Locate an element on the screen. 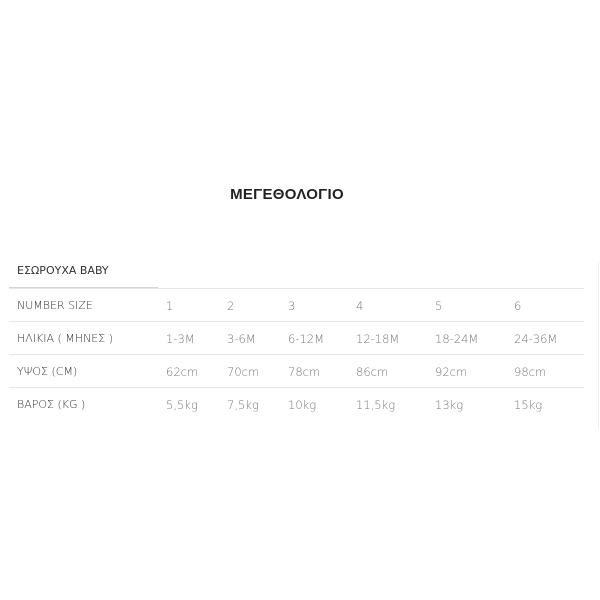 The image size is (600, 600). page-title: ΜΕΓΕΘΟΛΟΓΙΟ is located at coordinates (287, 194).